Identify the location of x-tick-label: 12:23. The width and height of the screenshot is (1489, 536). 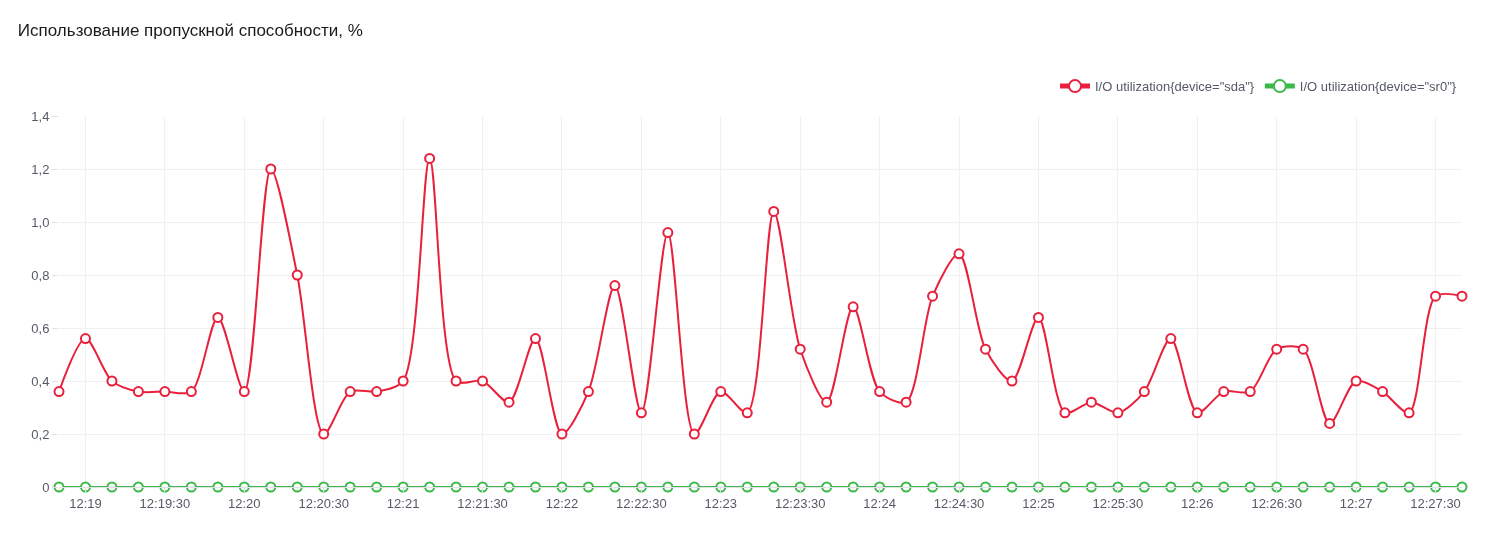
(721, 503).